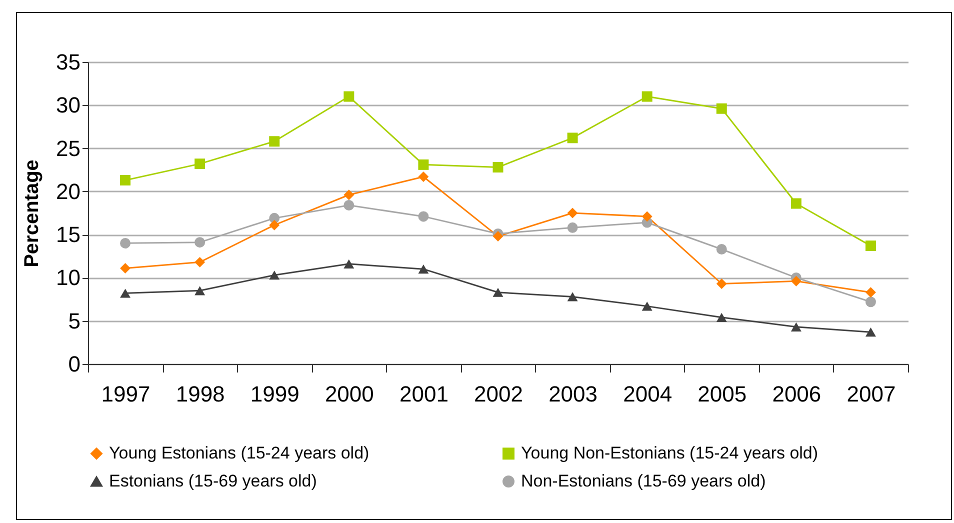  What do you see at coordinates (68, 235) in the screenshot?
I see `y-tick-label: 15` at bounding box center [68, 235].